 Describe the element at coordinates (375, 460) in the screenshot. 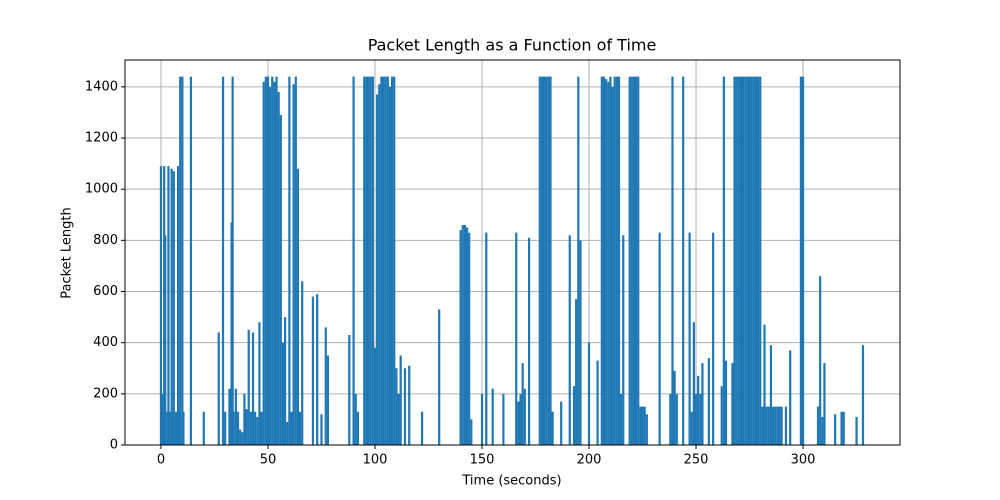

I see `x-tick-label: 100` at that location.